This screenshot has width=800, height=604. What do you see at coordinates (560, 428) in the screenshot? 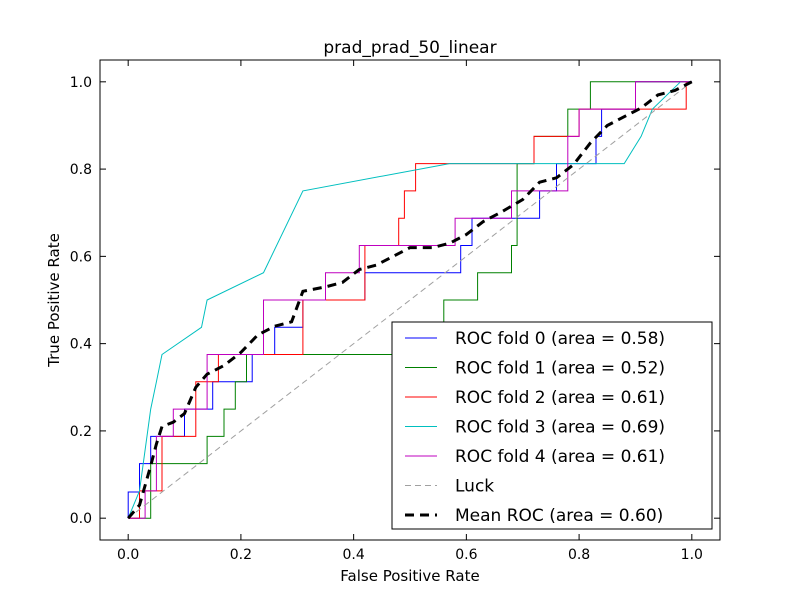
I see `legend-label-3: ROC fold 3 (area = 0.69)` at bounding box center [560, 428].